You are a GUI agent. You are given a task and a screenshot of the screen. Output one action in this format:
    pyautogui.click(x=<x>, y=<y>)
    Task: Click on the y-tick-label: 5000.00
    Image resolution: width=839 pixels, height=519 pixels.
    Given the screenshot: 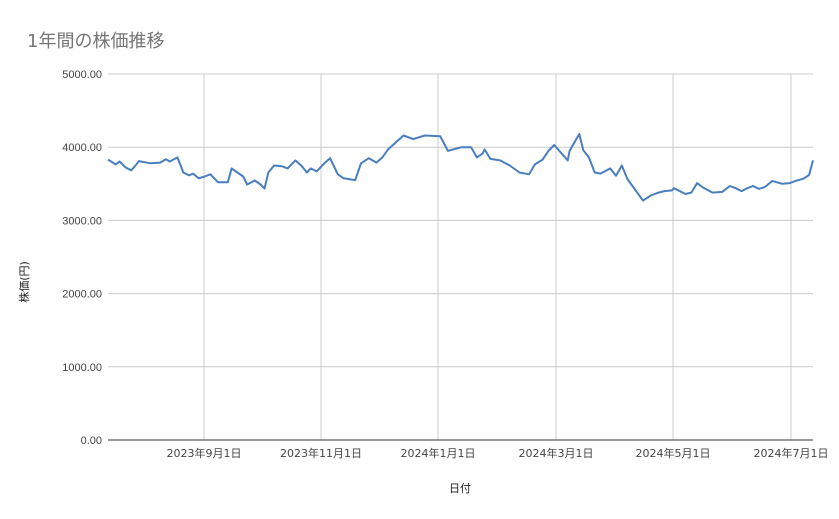 What is the action you would take?
    pyautogui.click(x=82, y=75)
    